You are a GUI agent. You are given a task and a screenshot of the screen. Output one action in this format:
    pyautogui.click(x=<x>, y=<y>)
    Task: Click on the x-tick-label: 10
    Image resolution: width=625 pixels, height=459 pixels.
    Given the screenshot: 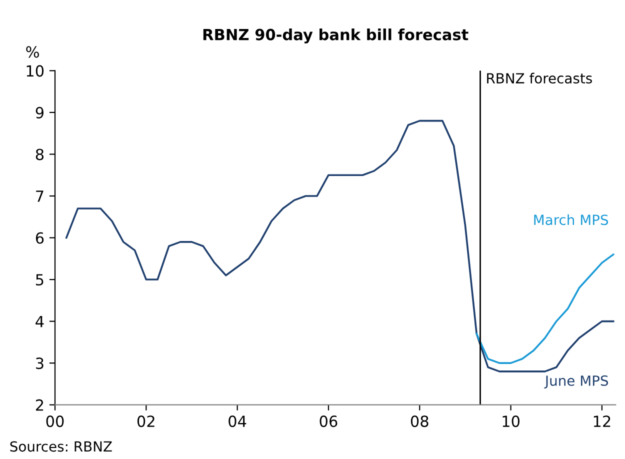 What is the action you would take?
    pyautogui.click(x=511, y=422)
    